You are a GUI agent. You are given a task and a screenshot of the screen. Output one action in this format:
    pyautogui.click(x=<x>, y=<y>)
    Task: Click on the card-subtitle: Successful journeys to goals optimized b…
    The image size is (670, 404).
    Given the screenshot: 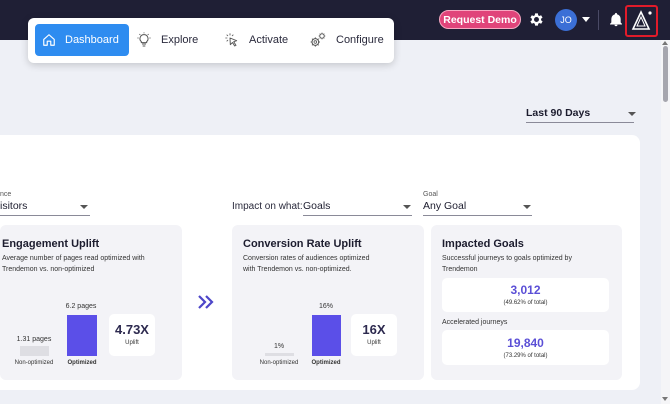 What is the action you would take?
    pyautogui.click(x=507, y=264)
    